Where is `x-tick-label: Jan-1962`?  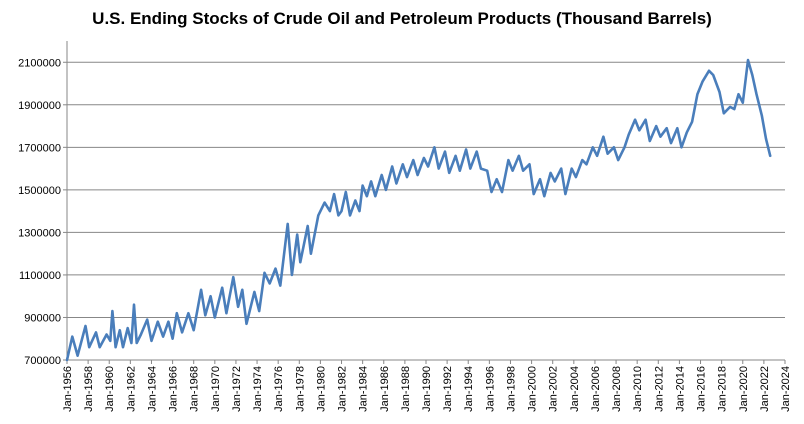 x-tick-label: Jan-1962 is located at coordinates (131, 389).